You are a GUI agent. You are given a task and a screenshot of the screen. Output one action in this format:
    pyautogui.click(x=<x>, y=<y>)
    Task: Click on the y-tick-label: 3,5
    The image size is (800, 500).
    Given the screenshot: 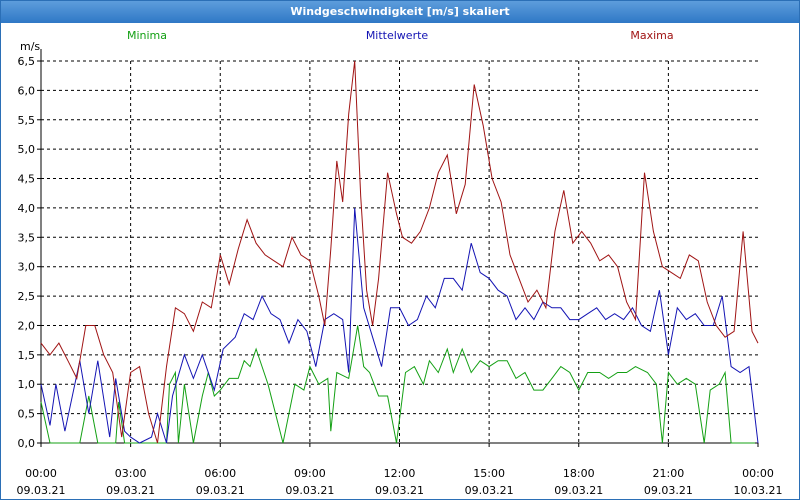 What is the action you would take?
    pyautogui.click(x=27, y=237)
    